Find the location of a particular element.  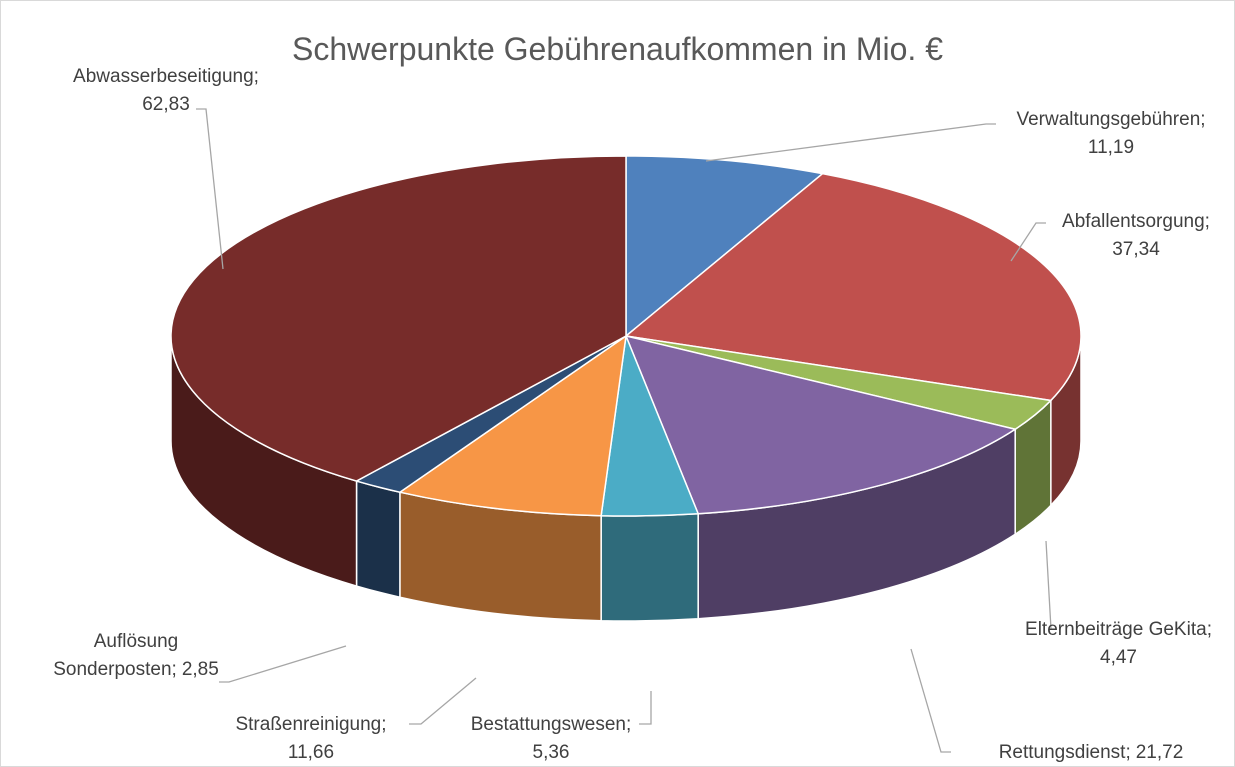

data-label: Rettungsdienst; 21,72 is located at coordinates (1090, 752).